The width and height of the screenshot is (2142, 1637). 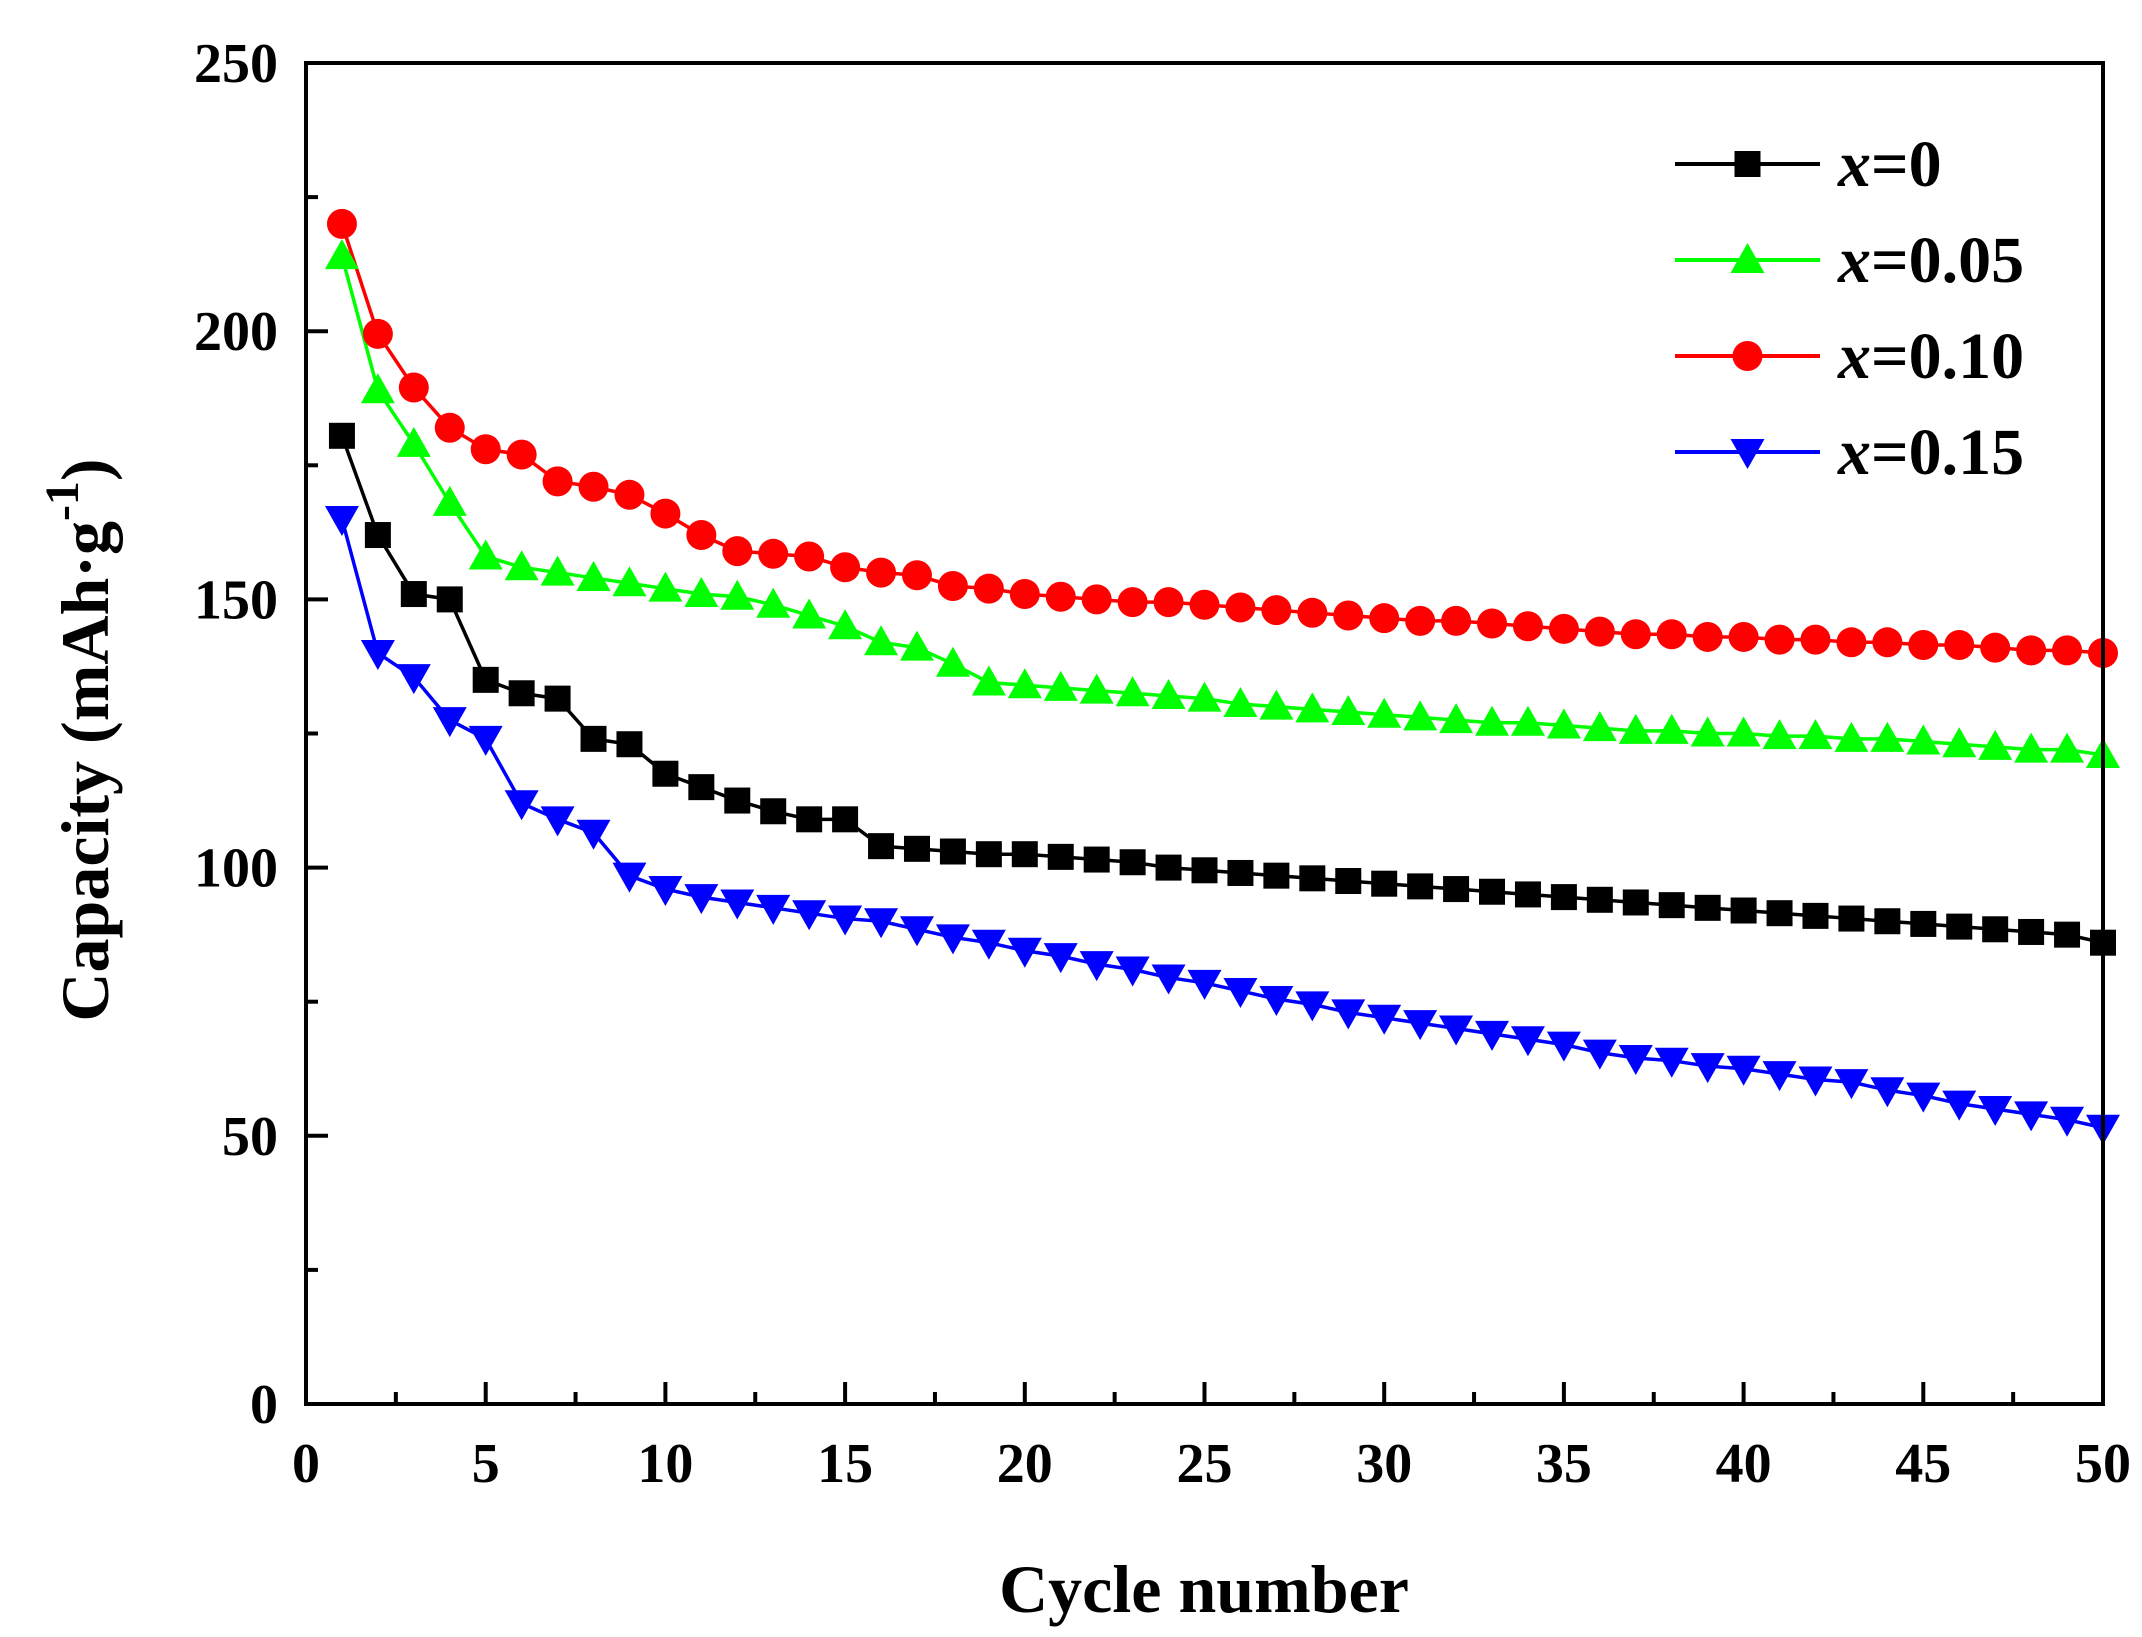 What do you see at coordinates (1923, 1464) in the screenshot?
I see `x-tick-label: 45` at bounding box center [1923, 1464].